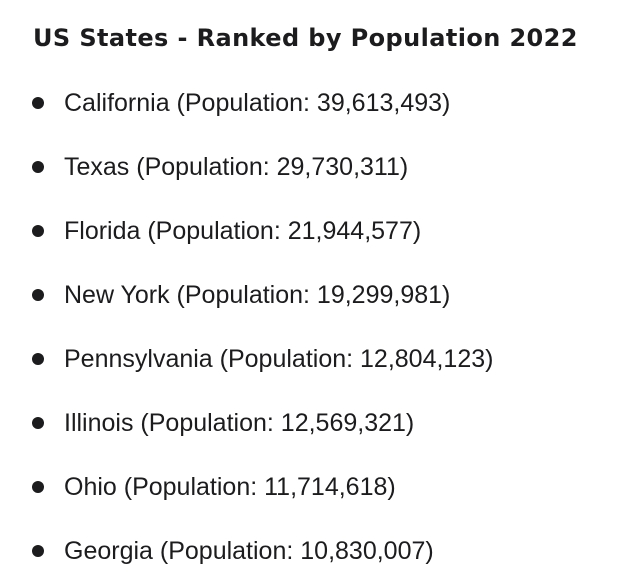 The width and height of the screenshot is (632, 586). I want to click on list-item-label: New York (Population: 19,299,981), so click(257, 295).